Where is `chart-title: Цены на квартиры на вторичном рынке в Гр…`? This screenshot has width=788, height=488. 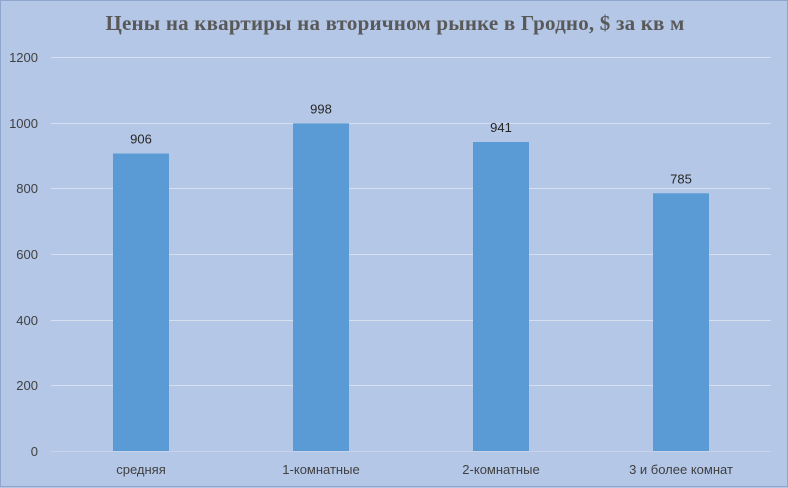
chart-title: Цены на квартиры на вторичном рынке в Гр… is located at coordinates (395, 23).